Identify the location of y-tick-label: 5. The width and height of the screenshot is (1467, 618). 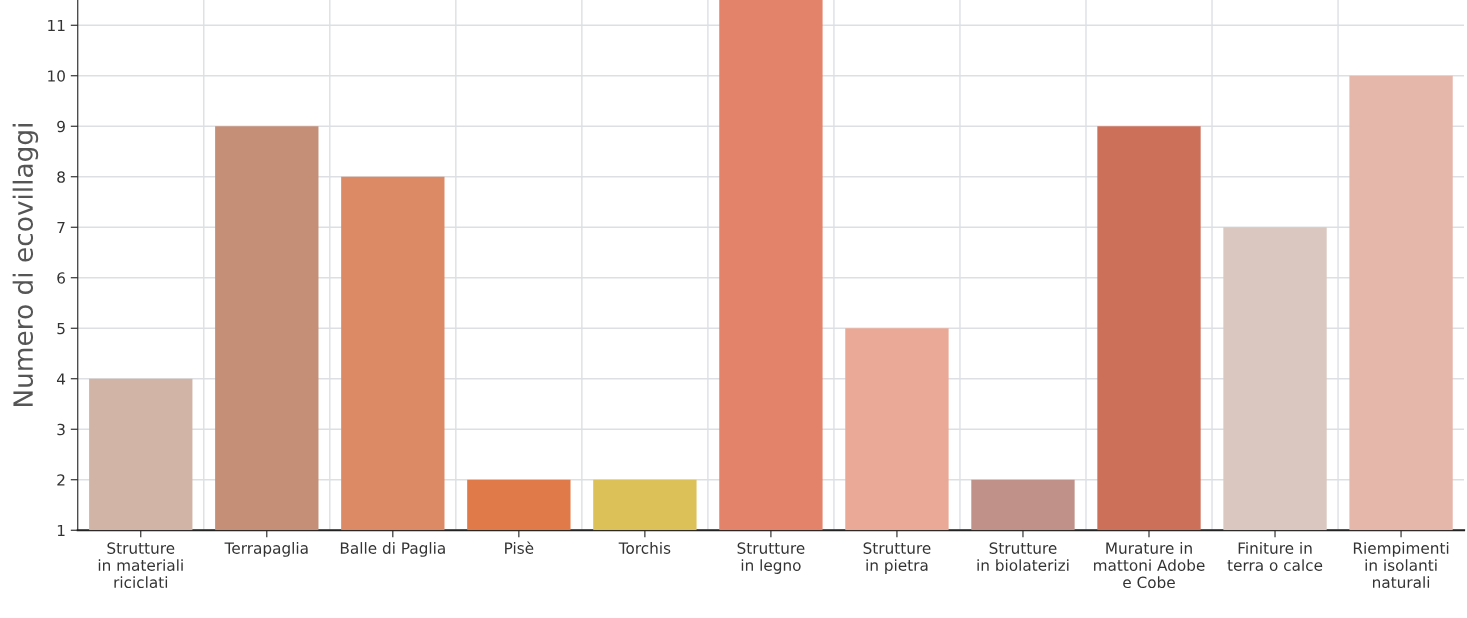
(61, 328).